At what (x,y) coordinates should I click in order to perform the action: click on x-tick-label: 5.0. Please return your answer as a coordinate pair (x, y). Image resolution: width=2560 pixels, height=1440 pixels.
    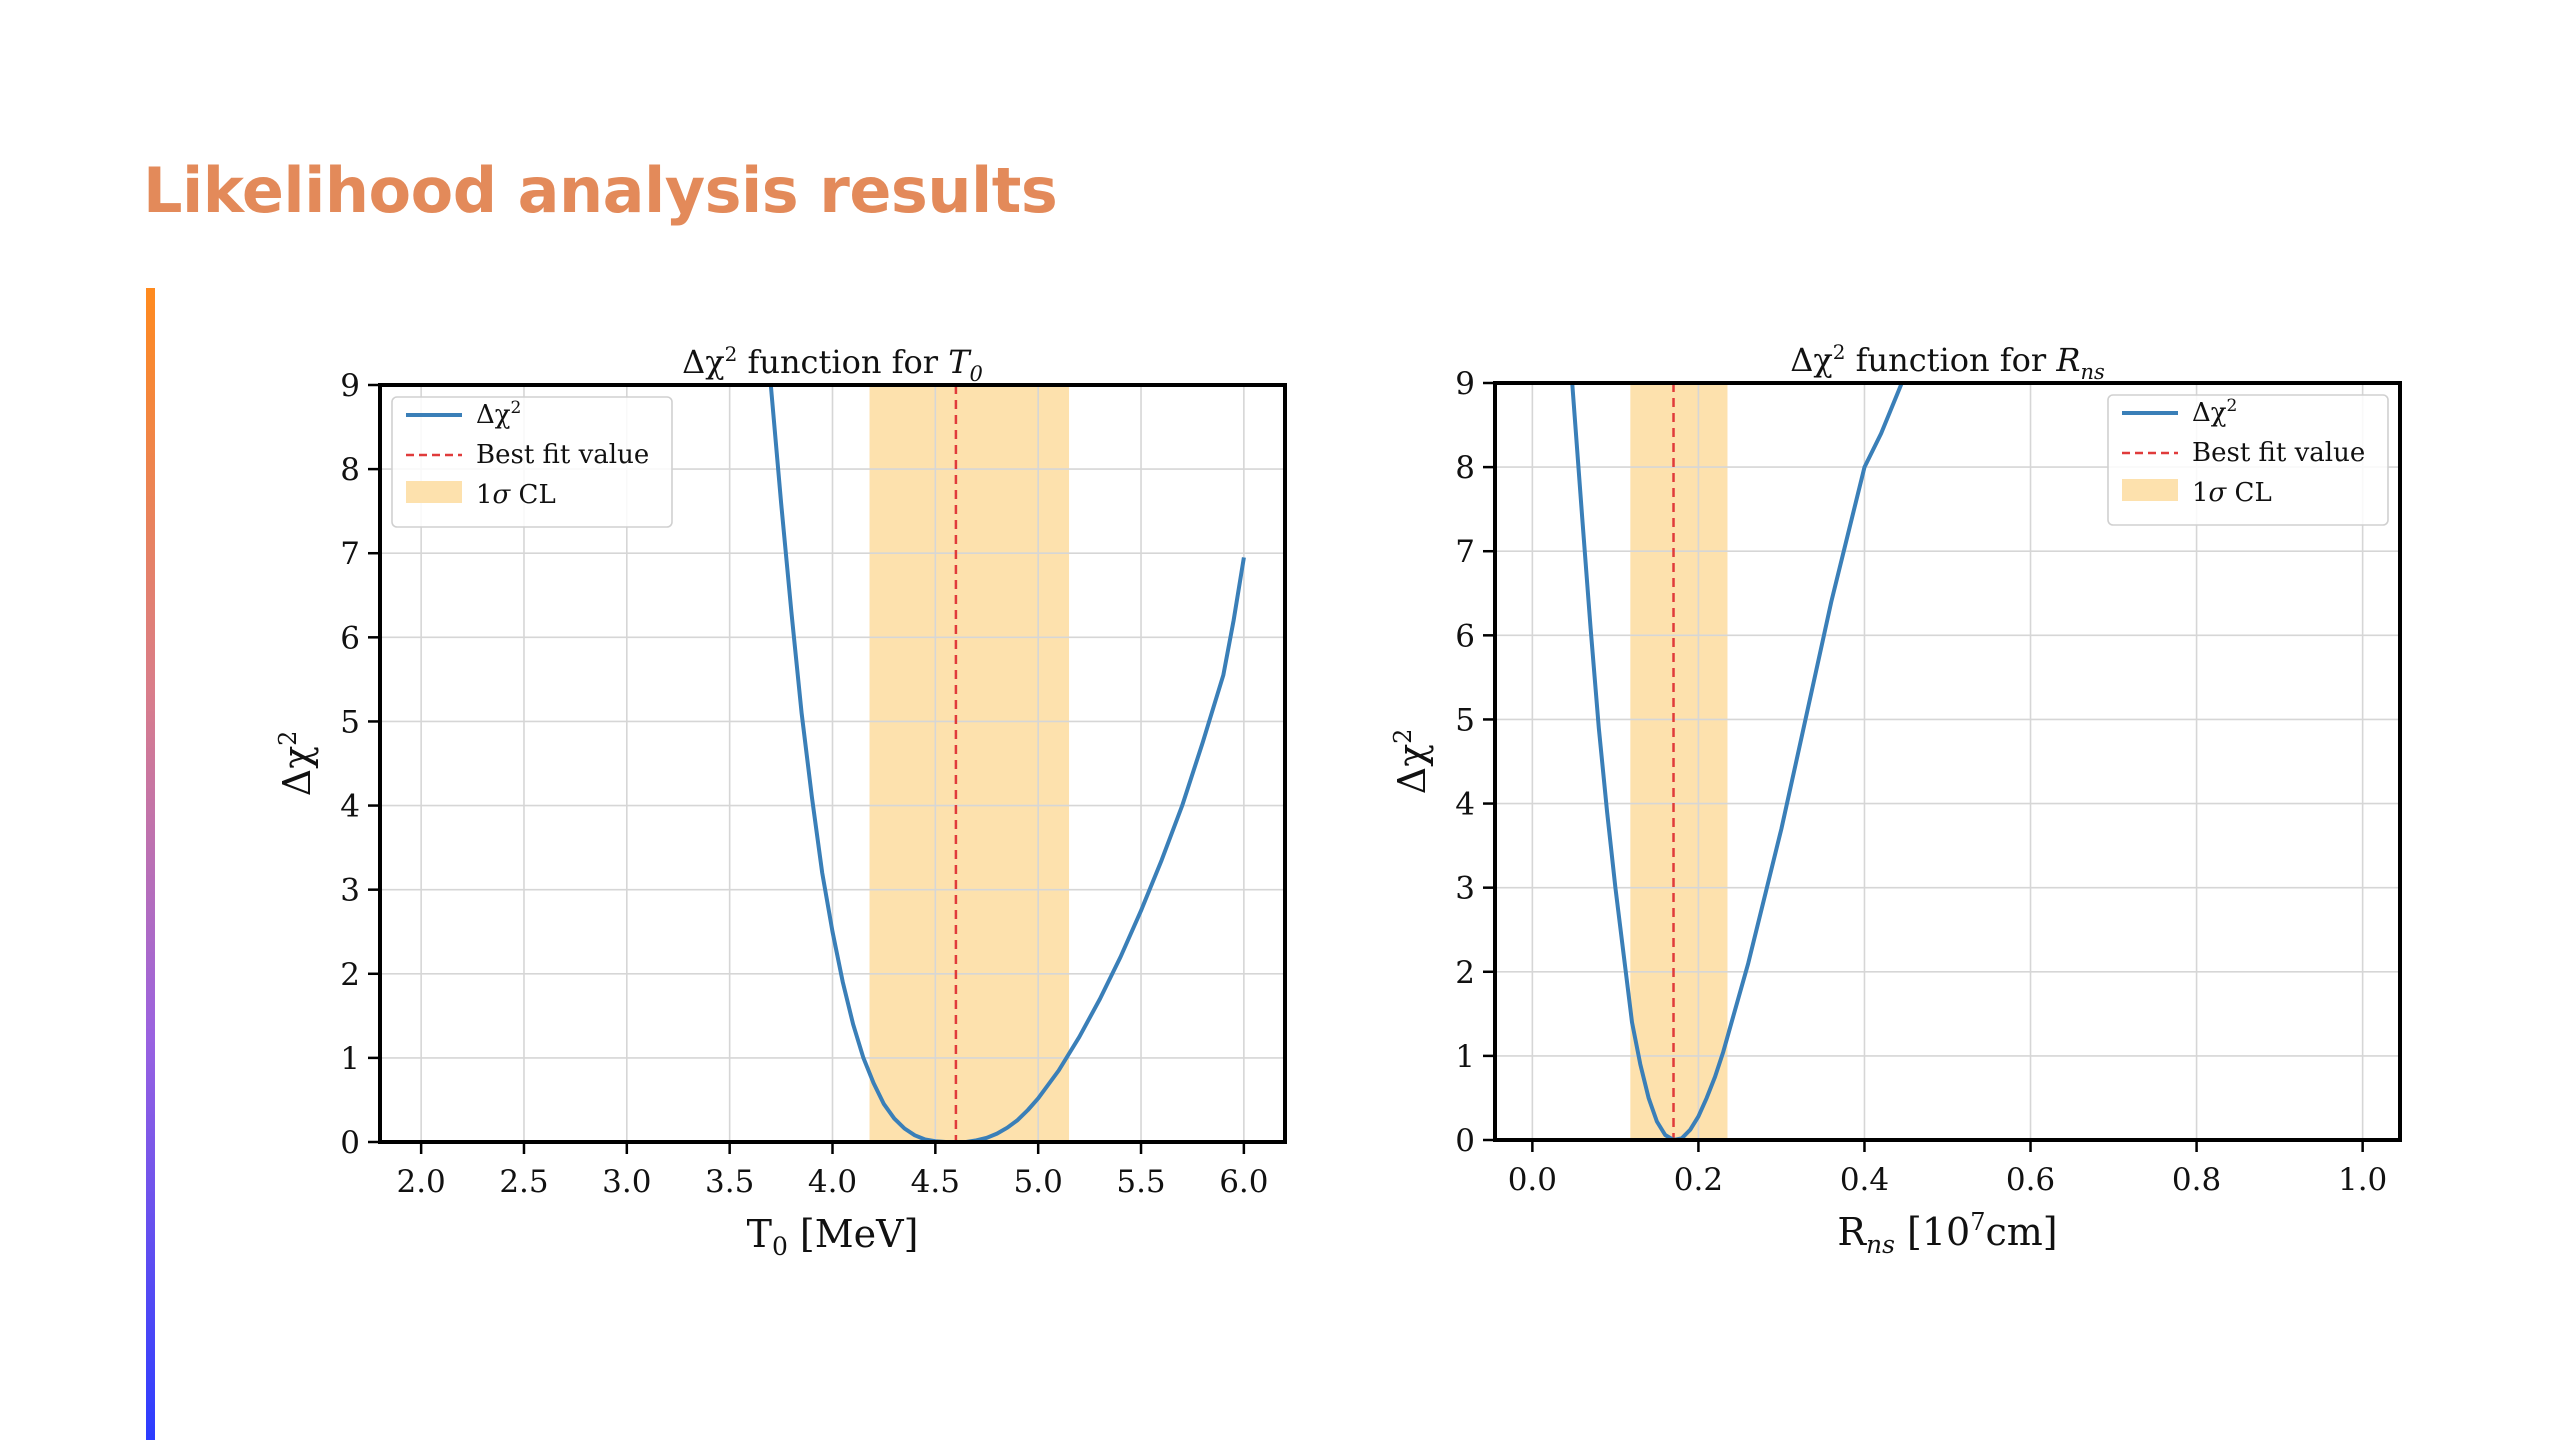
    Looking at the image, I should click on (1038, 1182).